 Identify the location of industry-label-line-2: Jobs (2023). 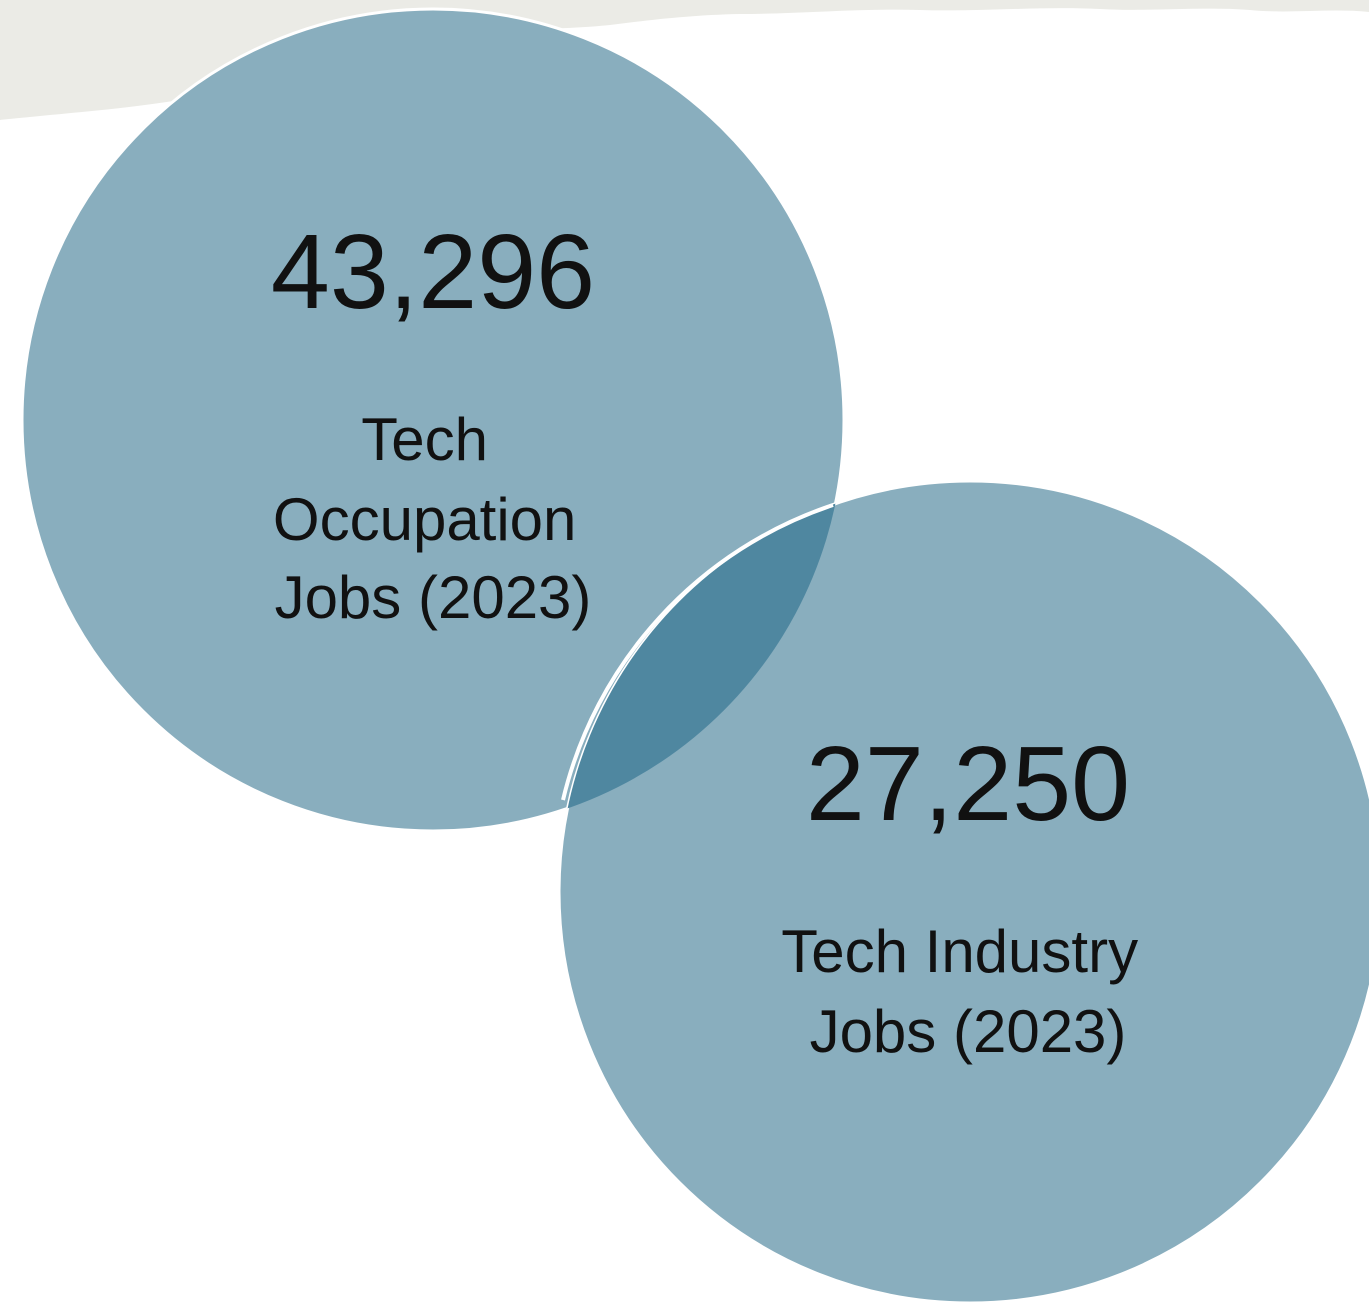
(968, 1031).